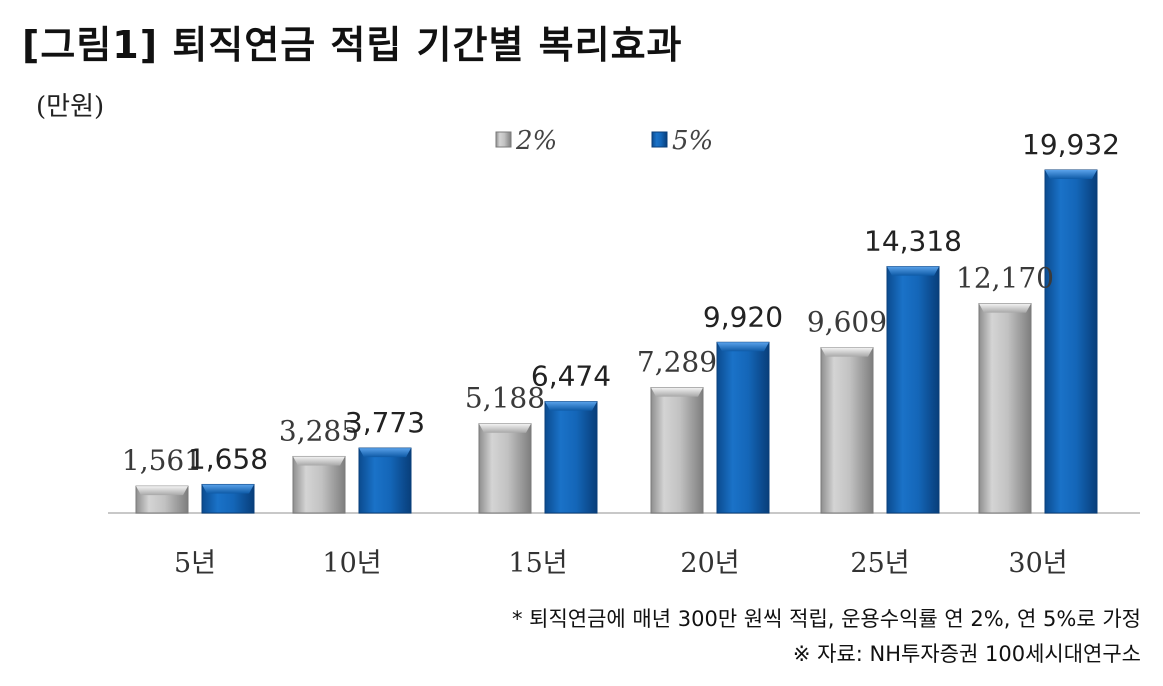 This screenshot has height=686, width=1163. Describe the element at coordinates (1071, 144) in the screenshot. I see `data-label-5pct-5: 19,932` at that location.